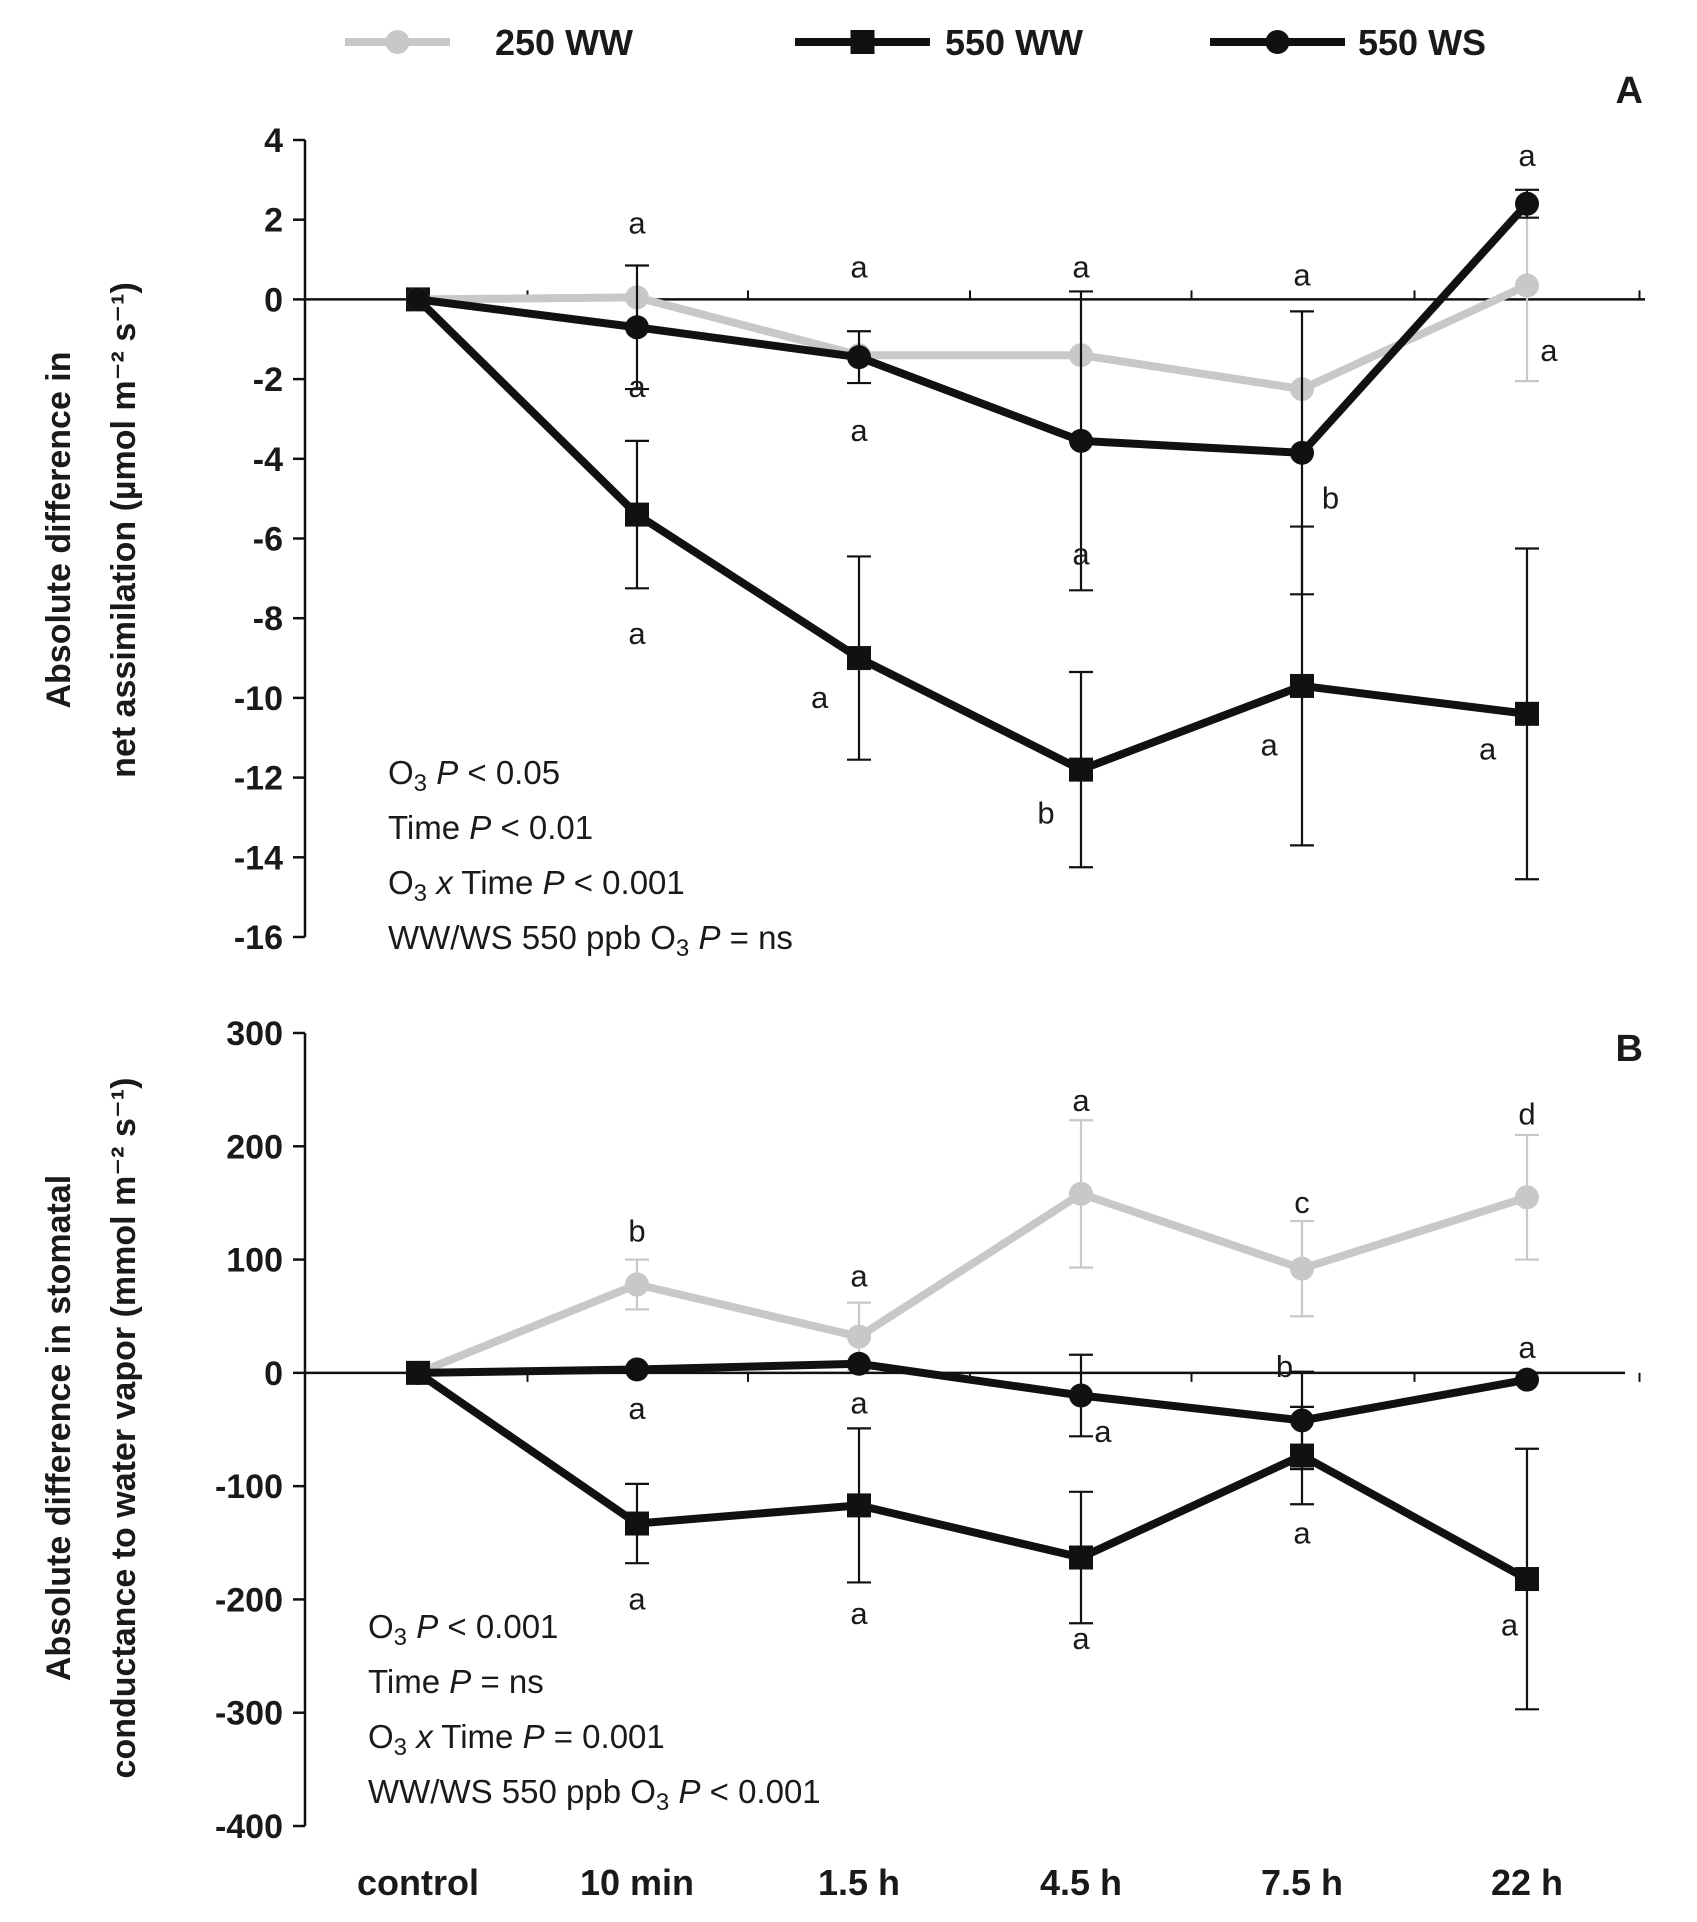 Image resolution: width=1697 pixels, height=1922 pixels. I want to click on y-axis-label-line: Absolute difference in stomatal, so click(59, 1428).